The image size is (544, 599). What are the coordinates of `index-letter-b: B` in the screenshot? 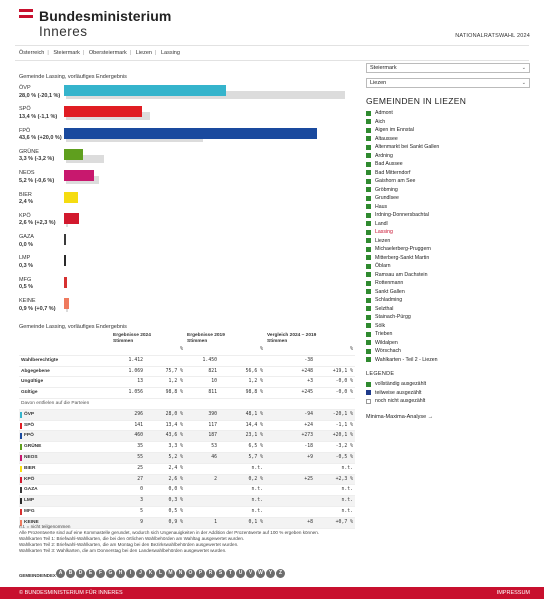 It's located at (70, 573).